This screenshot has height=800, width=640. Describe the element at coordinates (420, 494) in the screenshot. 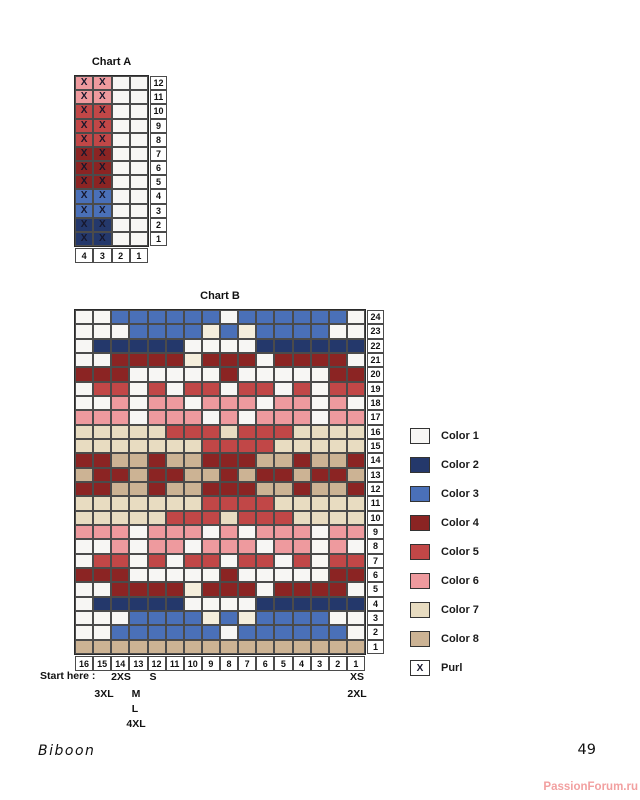

I see `legend-swatch` at that location.